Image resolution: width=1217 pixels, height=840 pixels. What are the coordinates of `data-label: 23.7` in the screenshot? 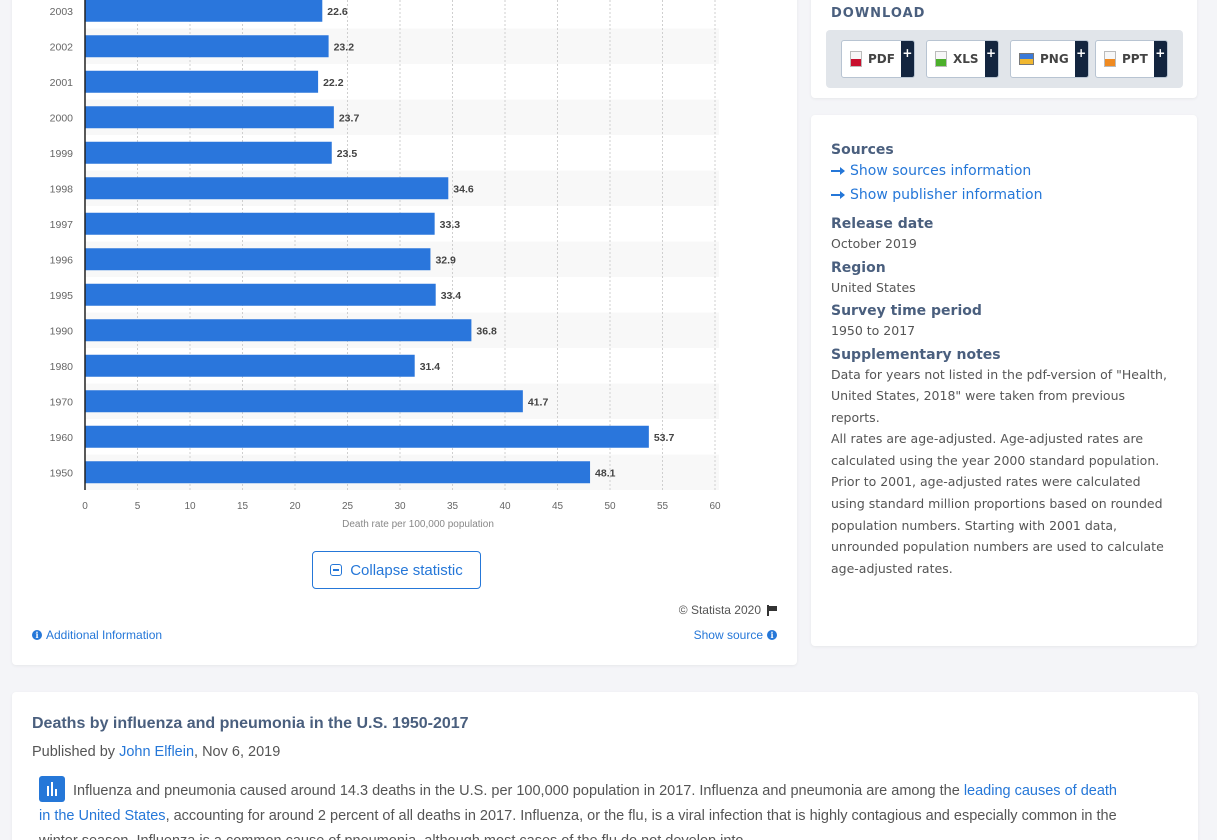 It's located at (349, 118).